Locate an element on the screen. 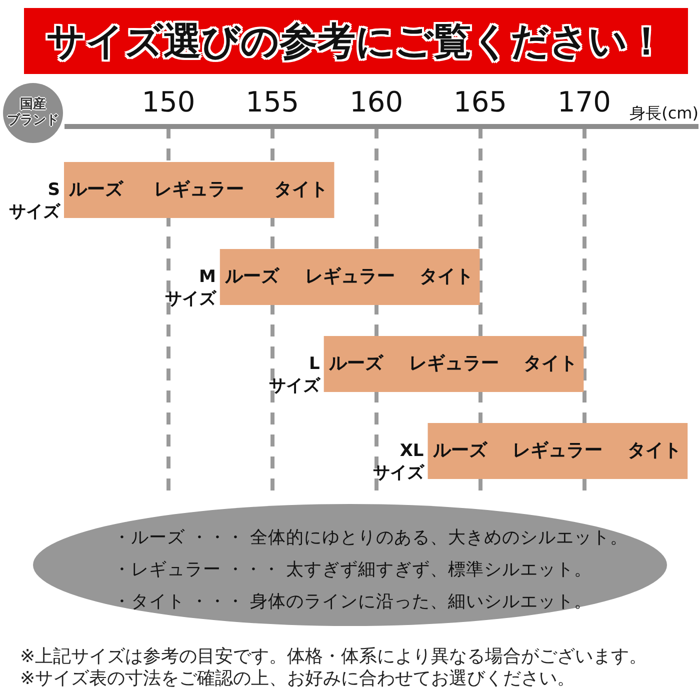 This screenshot has width=700, height=700. y-tick-label: M サイズ is located at coordinates (190, 287).